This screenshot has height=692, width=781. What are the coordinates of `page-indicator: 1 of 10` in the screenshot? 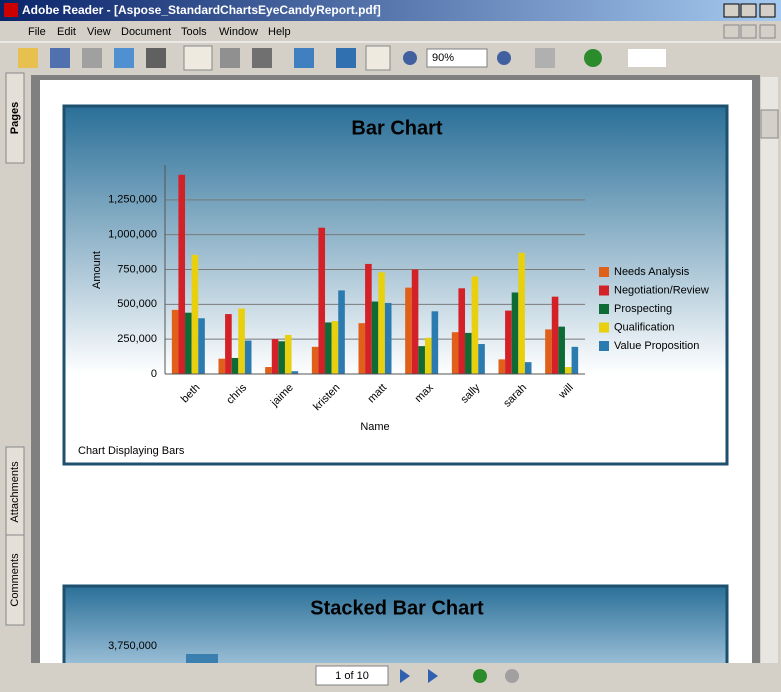 It's located at (352, 676).